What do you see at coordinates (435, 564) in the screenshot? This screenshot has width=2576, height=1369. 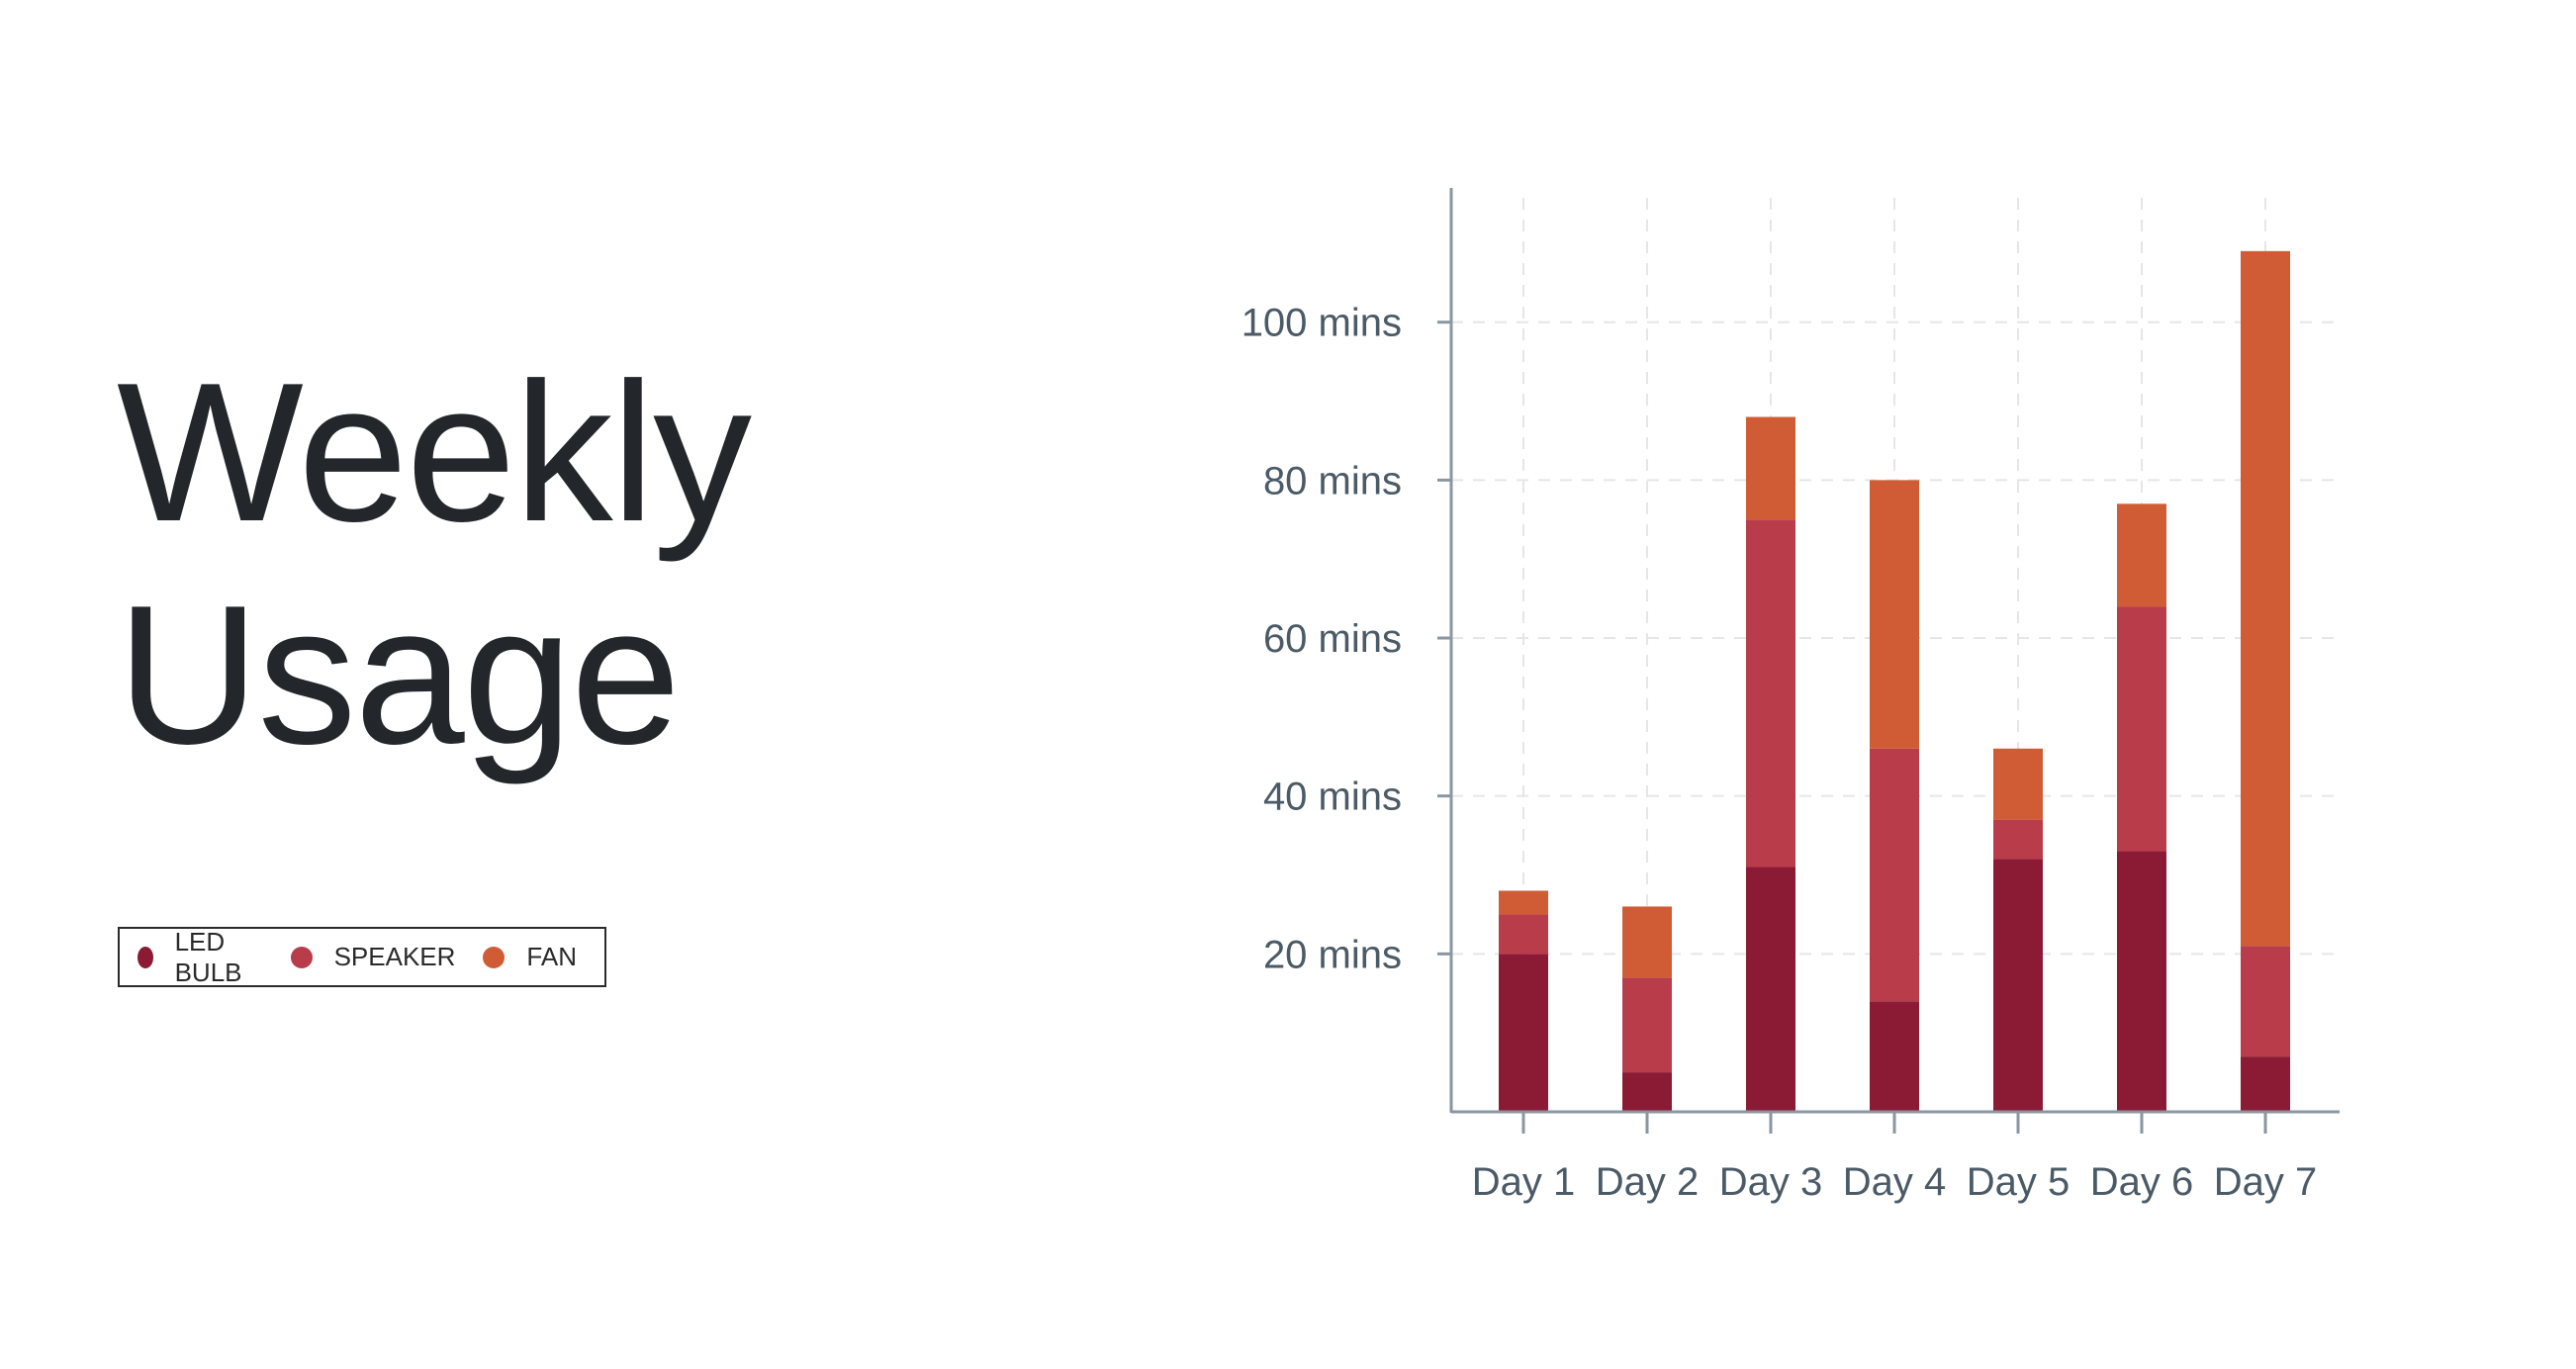 I see `page-title: Weekly Usage` at bounding box center [435, 564].